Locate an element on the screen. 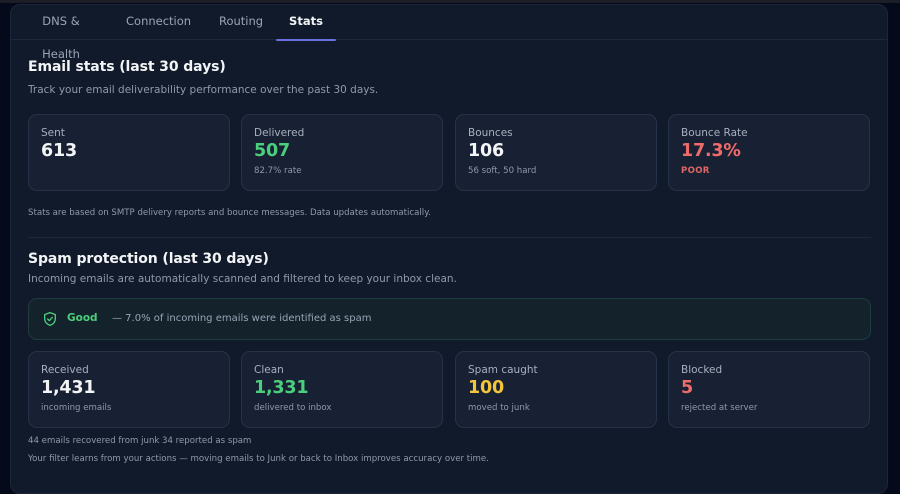 This screenshot has height=494, width=900. stat-label: Bounces is located at coordinates (490, 133).